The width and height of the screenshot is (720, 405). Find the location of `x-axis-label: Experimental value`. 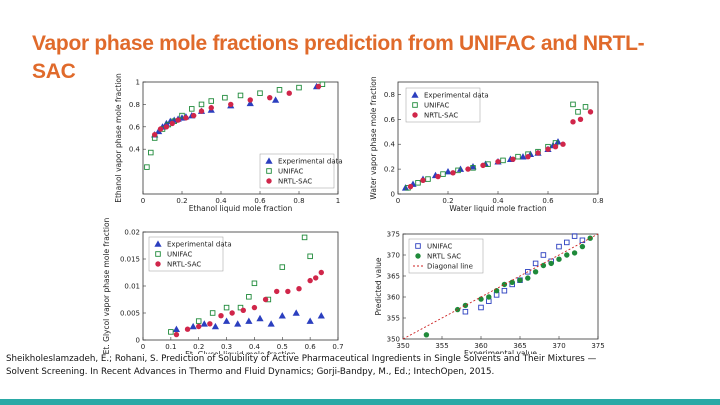

x-axis-label: Experimental value is located at coordinates (500, 351).